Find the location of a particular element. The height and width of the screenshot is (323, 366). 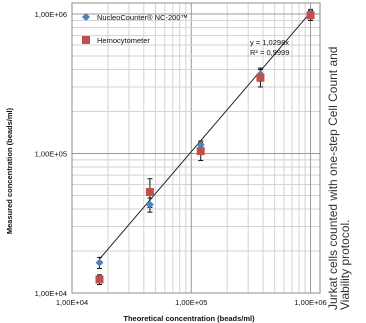

y-tick-label: 1,00E+06 is located at coordinates (51, 14).